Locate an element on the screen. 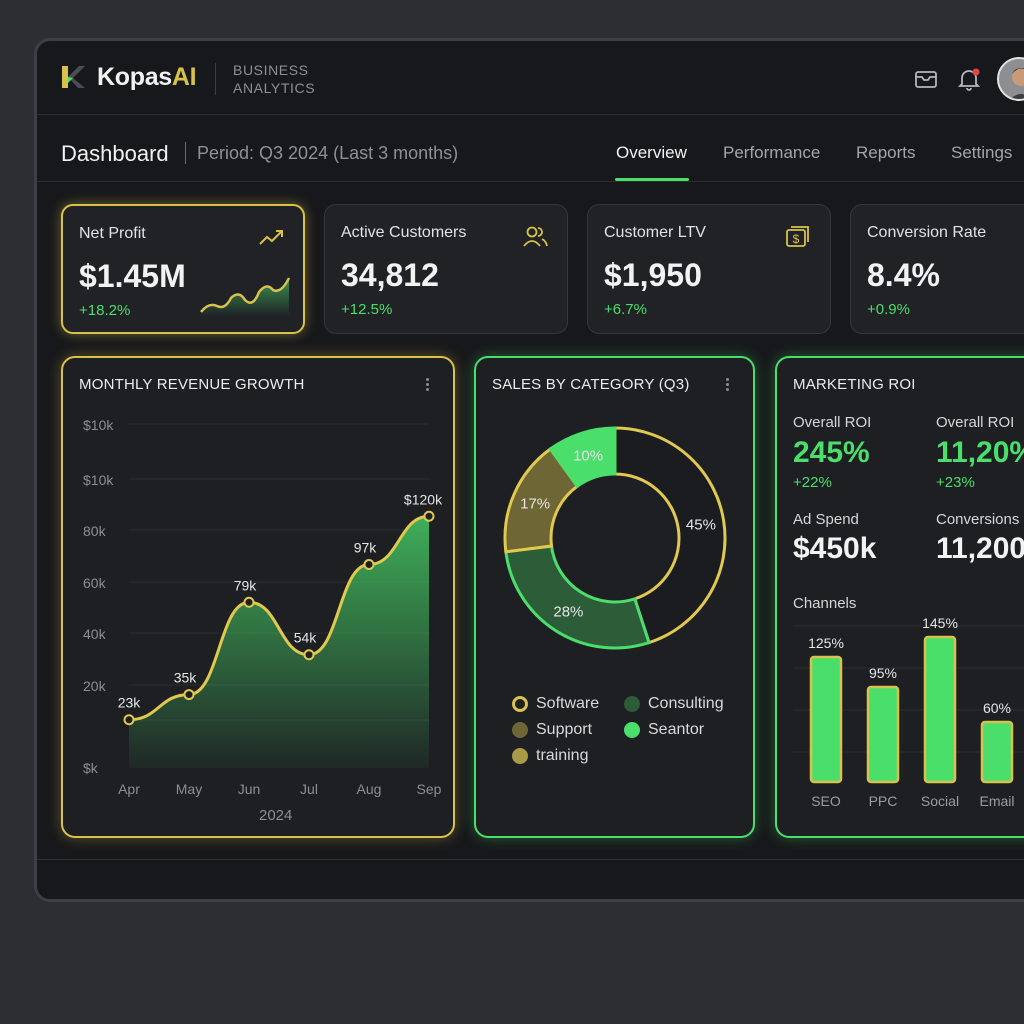 This screenshot has height=1024, width=1024. slice-label: 17% is located at coordinates (535, 503).